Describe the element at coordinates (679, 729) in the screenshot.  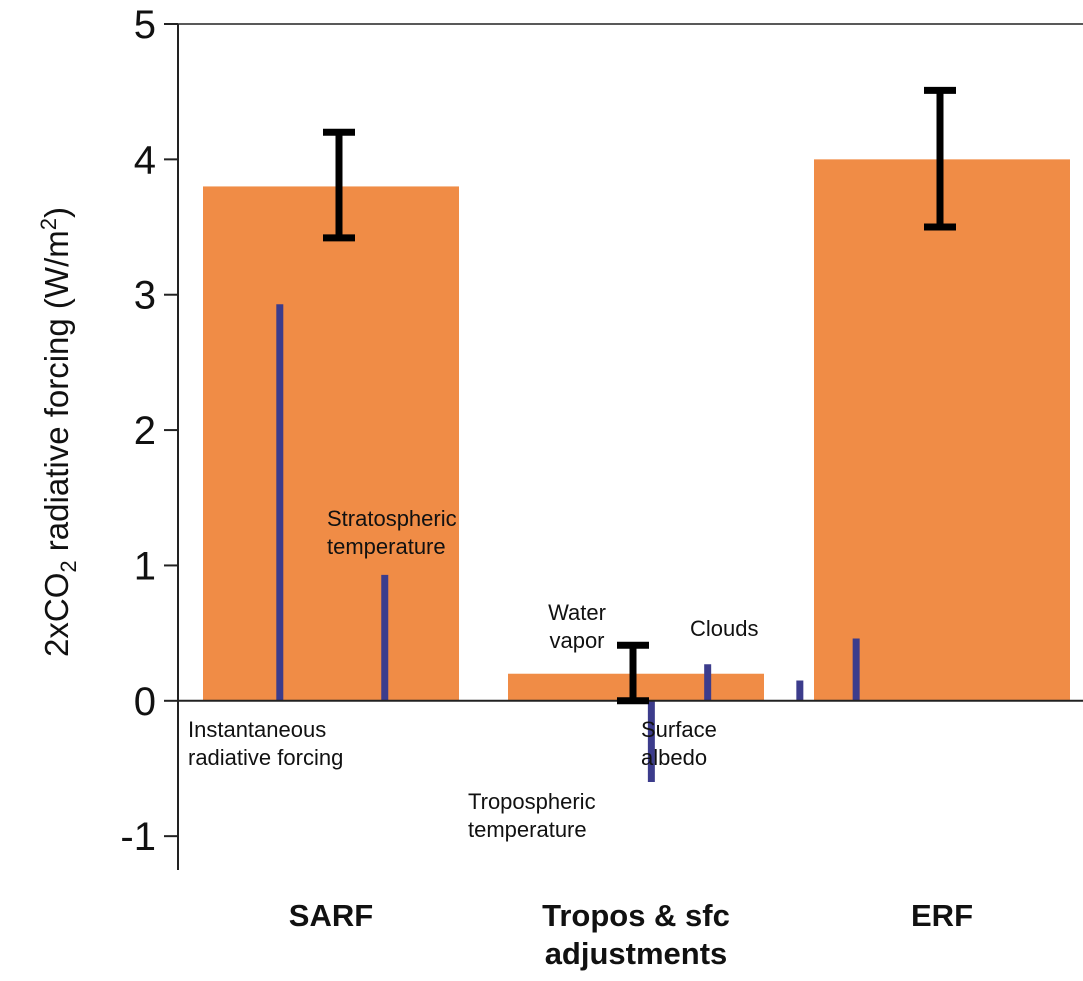
I see `component-label: Surface` at that location.